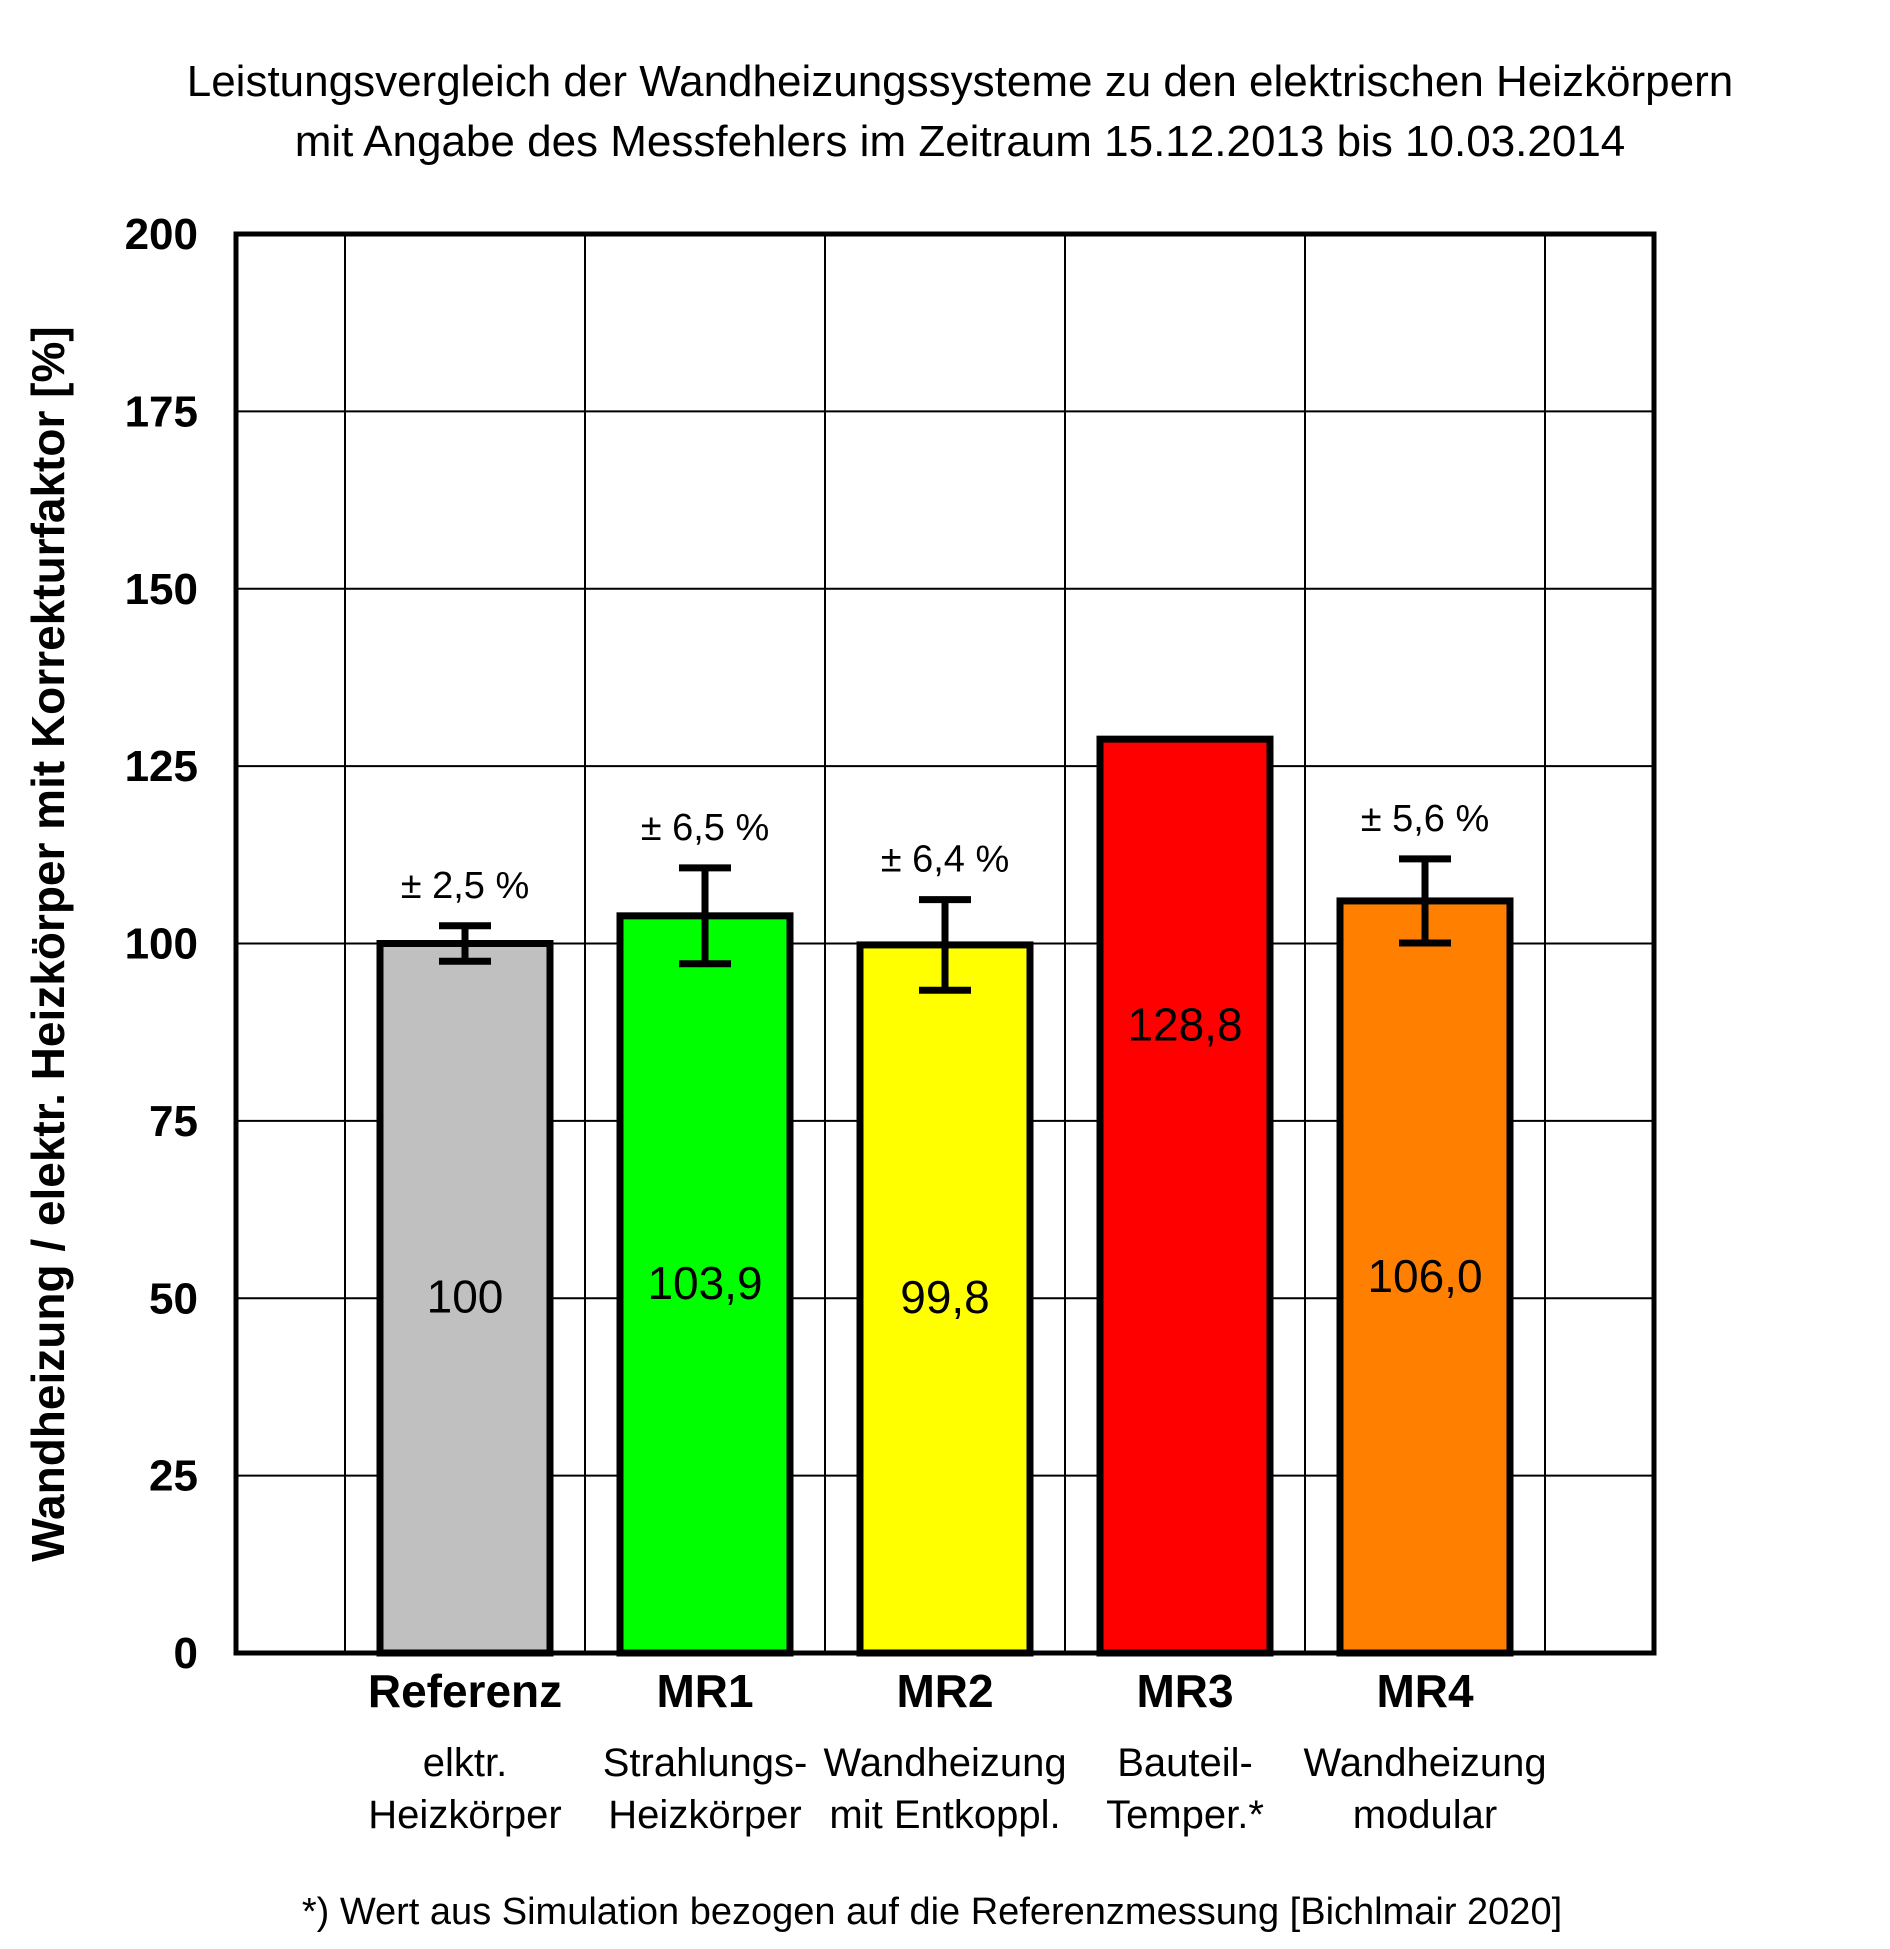  I want to click on category-label: MR3, so click(1184, 1691).